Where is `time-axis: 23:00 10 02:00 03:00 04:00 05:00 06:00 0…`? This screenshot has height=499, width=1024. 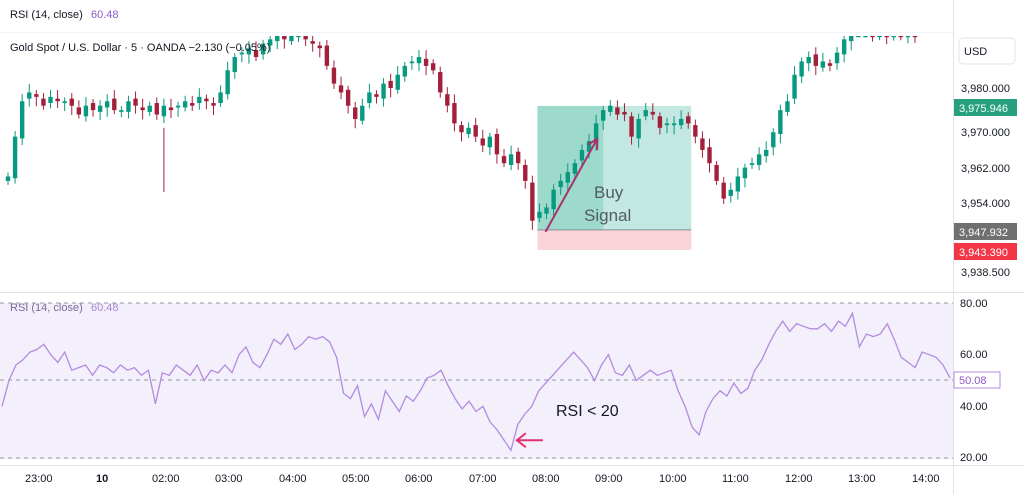
time-axis: 23:00 10 02:00 03:00 04:00 05:00 06:00 0… is located at coordinates (482, 479).